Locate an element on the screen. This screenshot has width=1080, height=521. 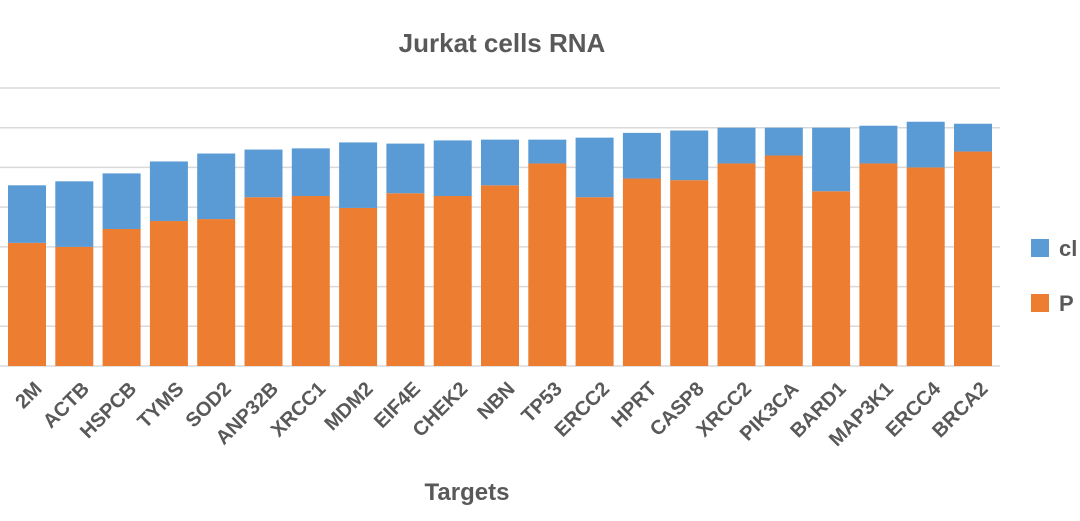
bar-P-bard1 is located at coordinates (831, 278).